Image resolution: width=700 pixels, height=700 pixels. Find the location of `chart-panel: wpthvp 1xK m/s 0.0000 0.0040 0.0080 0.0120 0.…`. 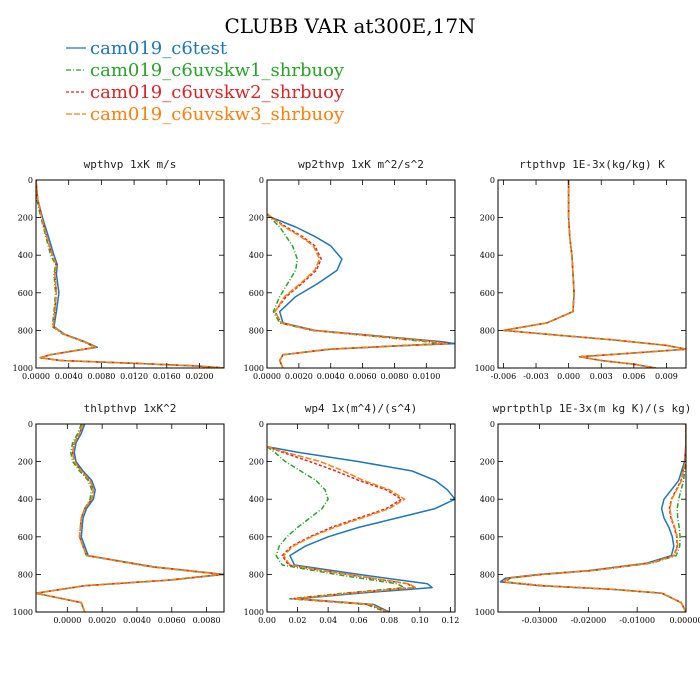

chart-panel: wpthvp 1xK m/s 0.0000 0.0040 0.0080 0.0120 0.… is located at coordinates (119, 269).